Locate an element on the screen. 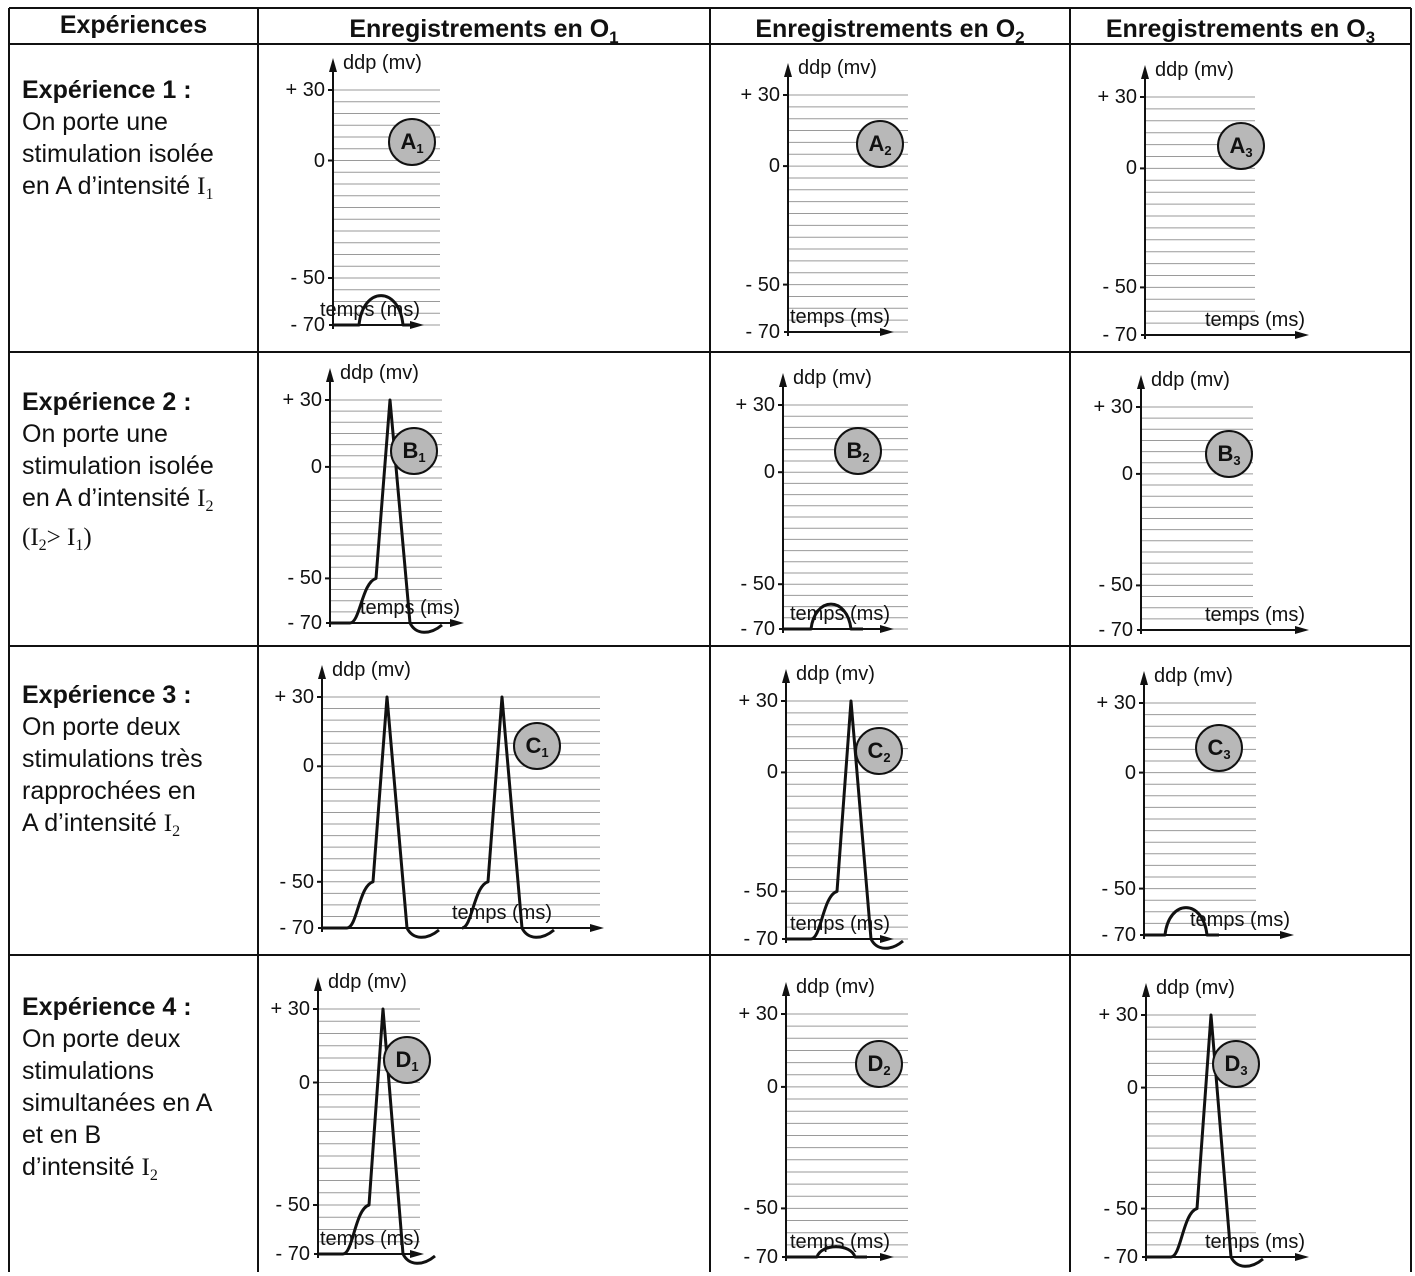  panel-badge-sub: 3 is located at coordinates (1237, 460).